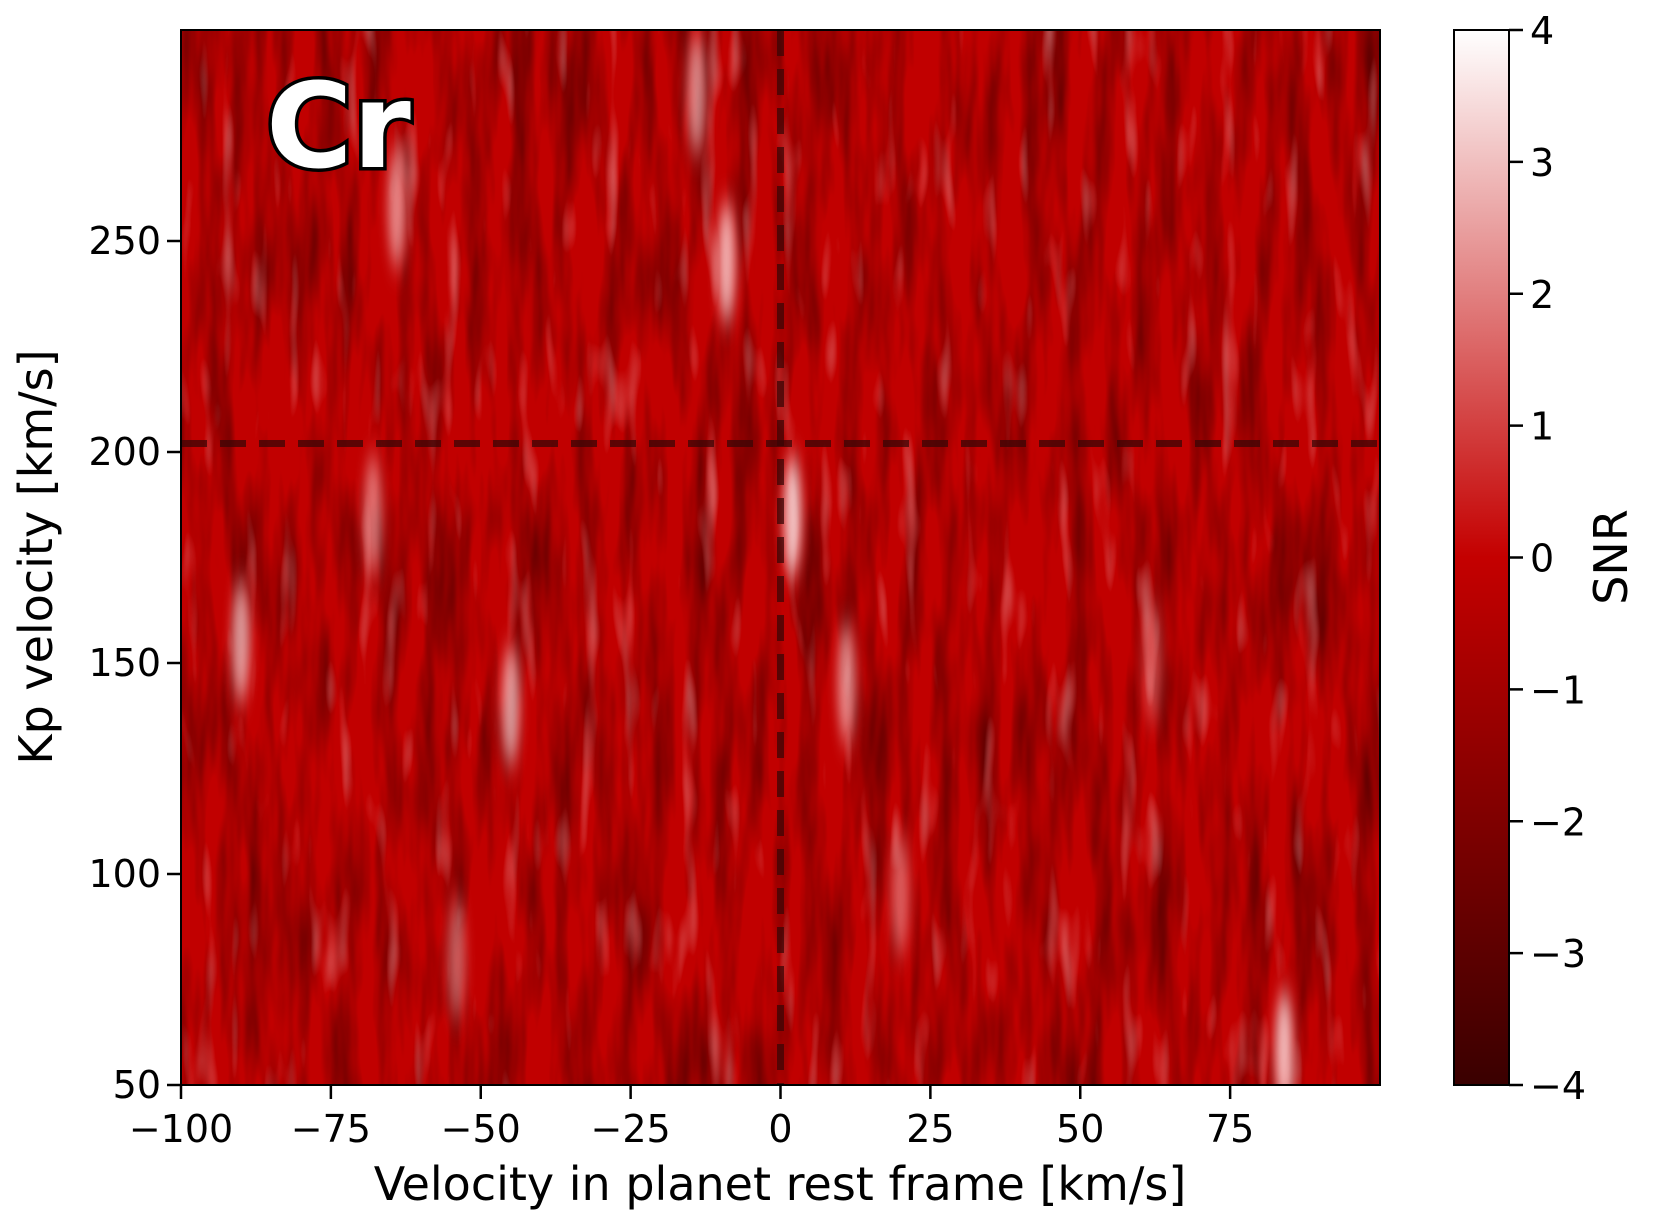 The height and width of the screenshot is (1222, 1661). I want to click on colorbar-tick-label: −2, so click(1558, 822).